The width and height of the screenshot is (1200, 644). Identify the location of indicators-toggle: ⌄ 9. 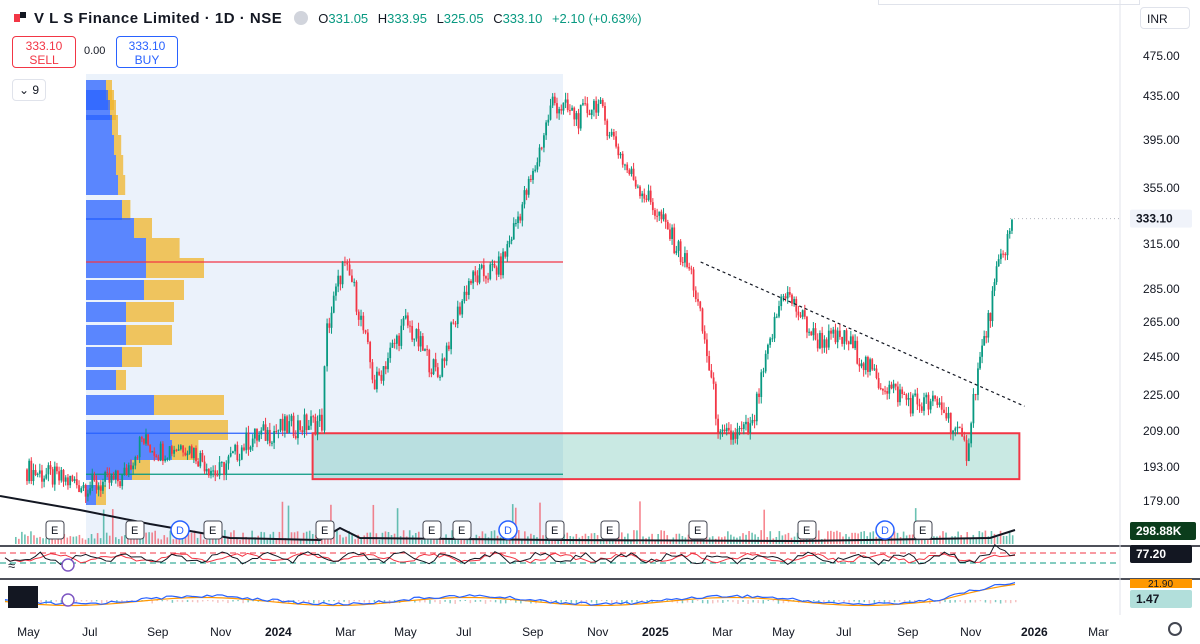
(29, 90).